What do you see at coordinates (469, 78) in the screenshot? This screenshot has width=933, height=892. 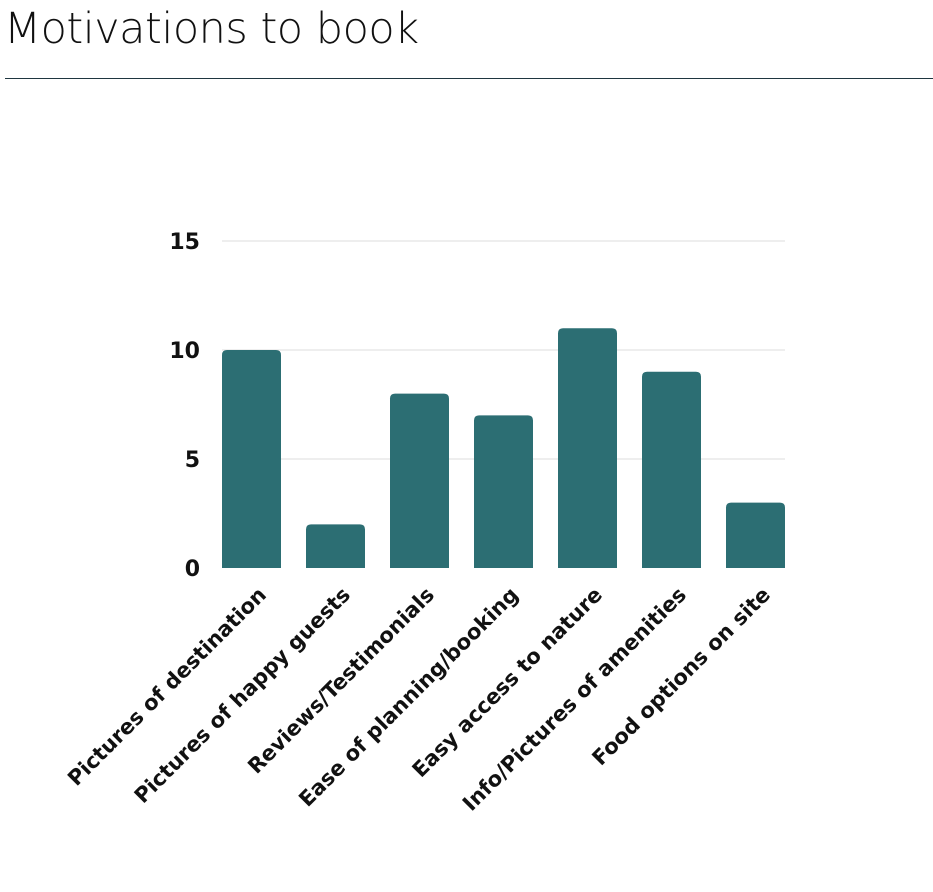 I see `title-divider` at bounding box center [469, 78].